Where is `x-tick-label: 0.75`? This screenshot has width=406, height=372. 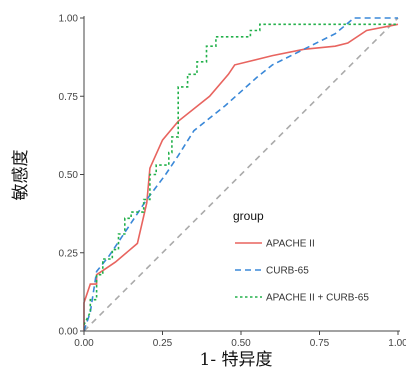
x-tick-label: 0.75 is located at coordinates (320, 343).